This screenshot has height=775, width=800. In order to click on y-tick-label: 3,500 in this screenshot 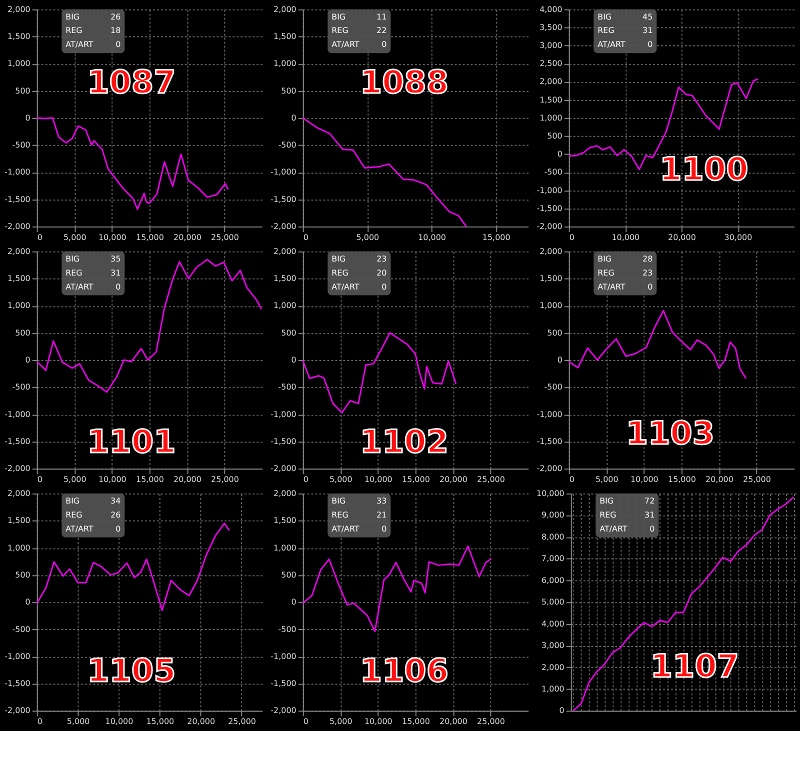, I will do `click(551, 27)`.